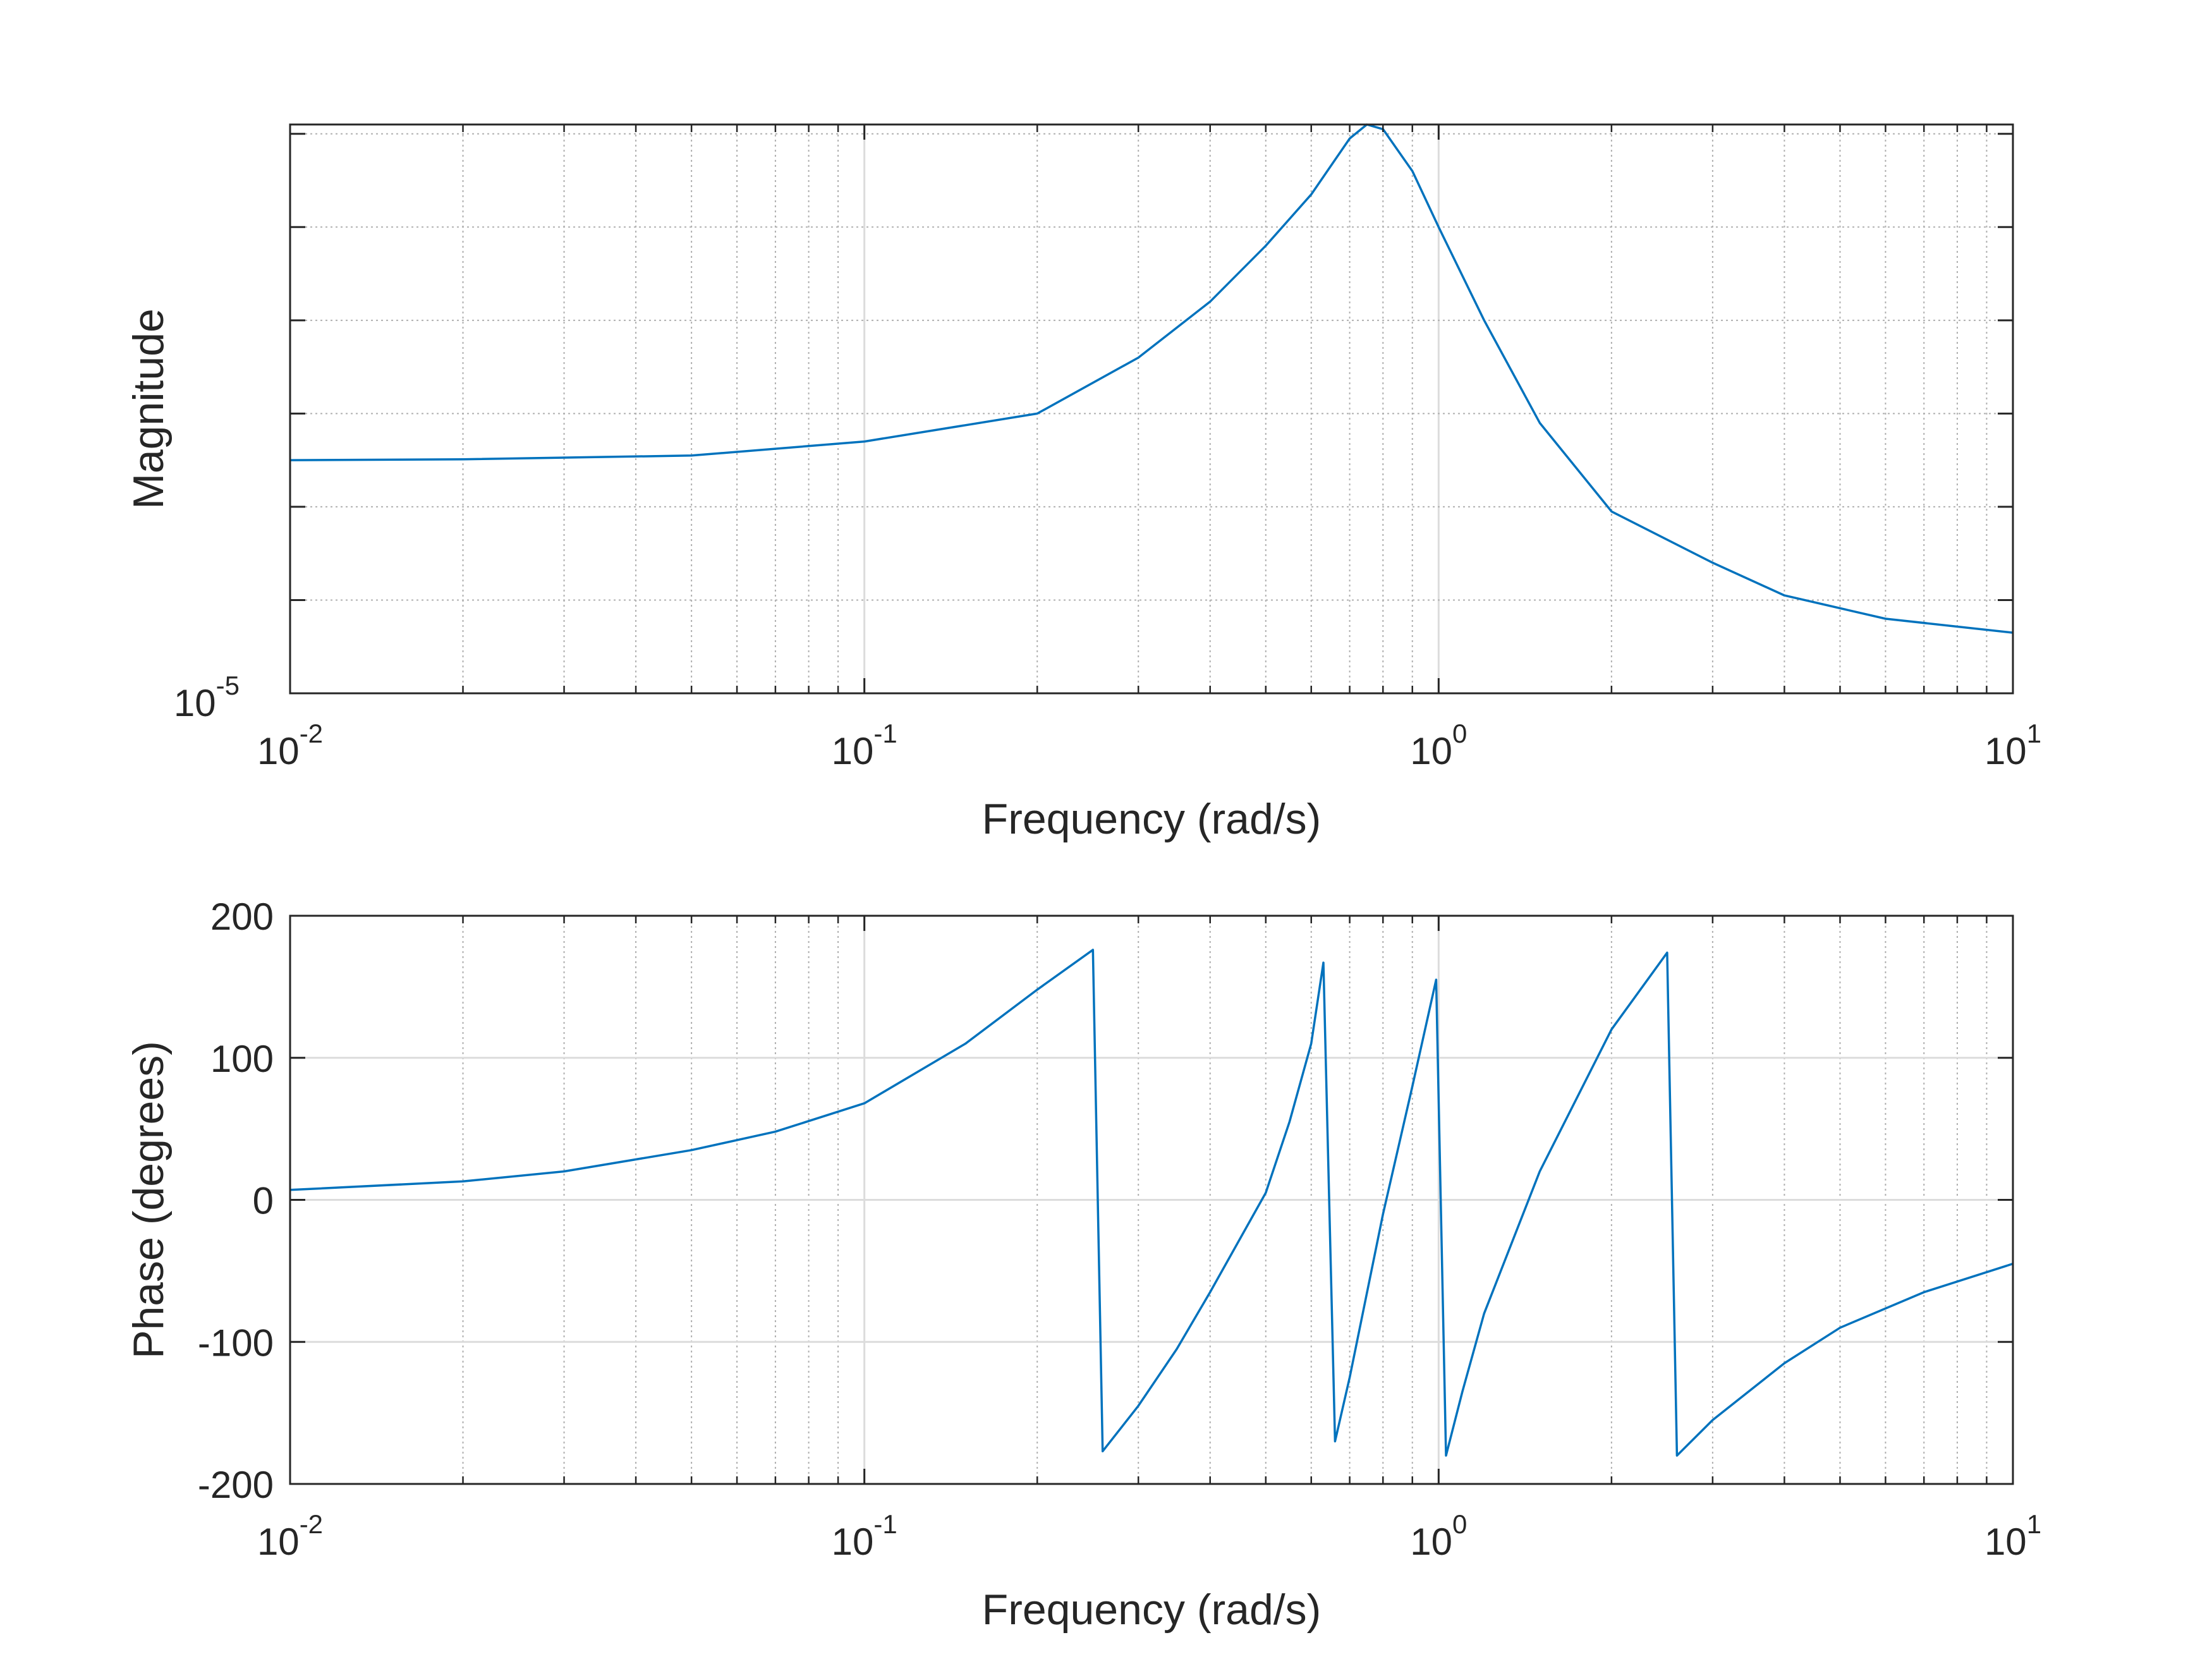  I want to click on y-tick-label: 10⁻⁵, so click(207, 697).